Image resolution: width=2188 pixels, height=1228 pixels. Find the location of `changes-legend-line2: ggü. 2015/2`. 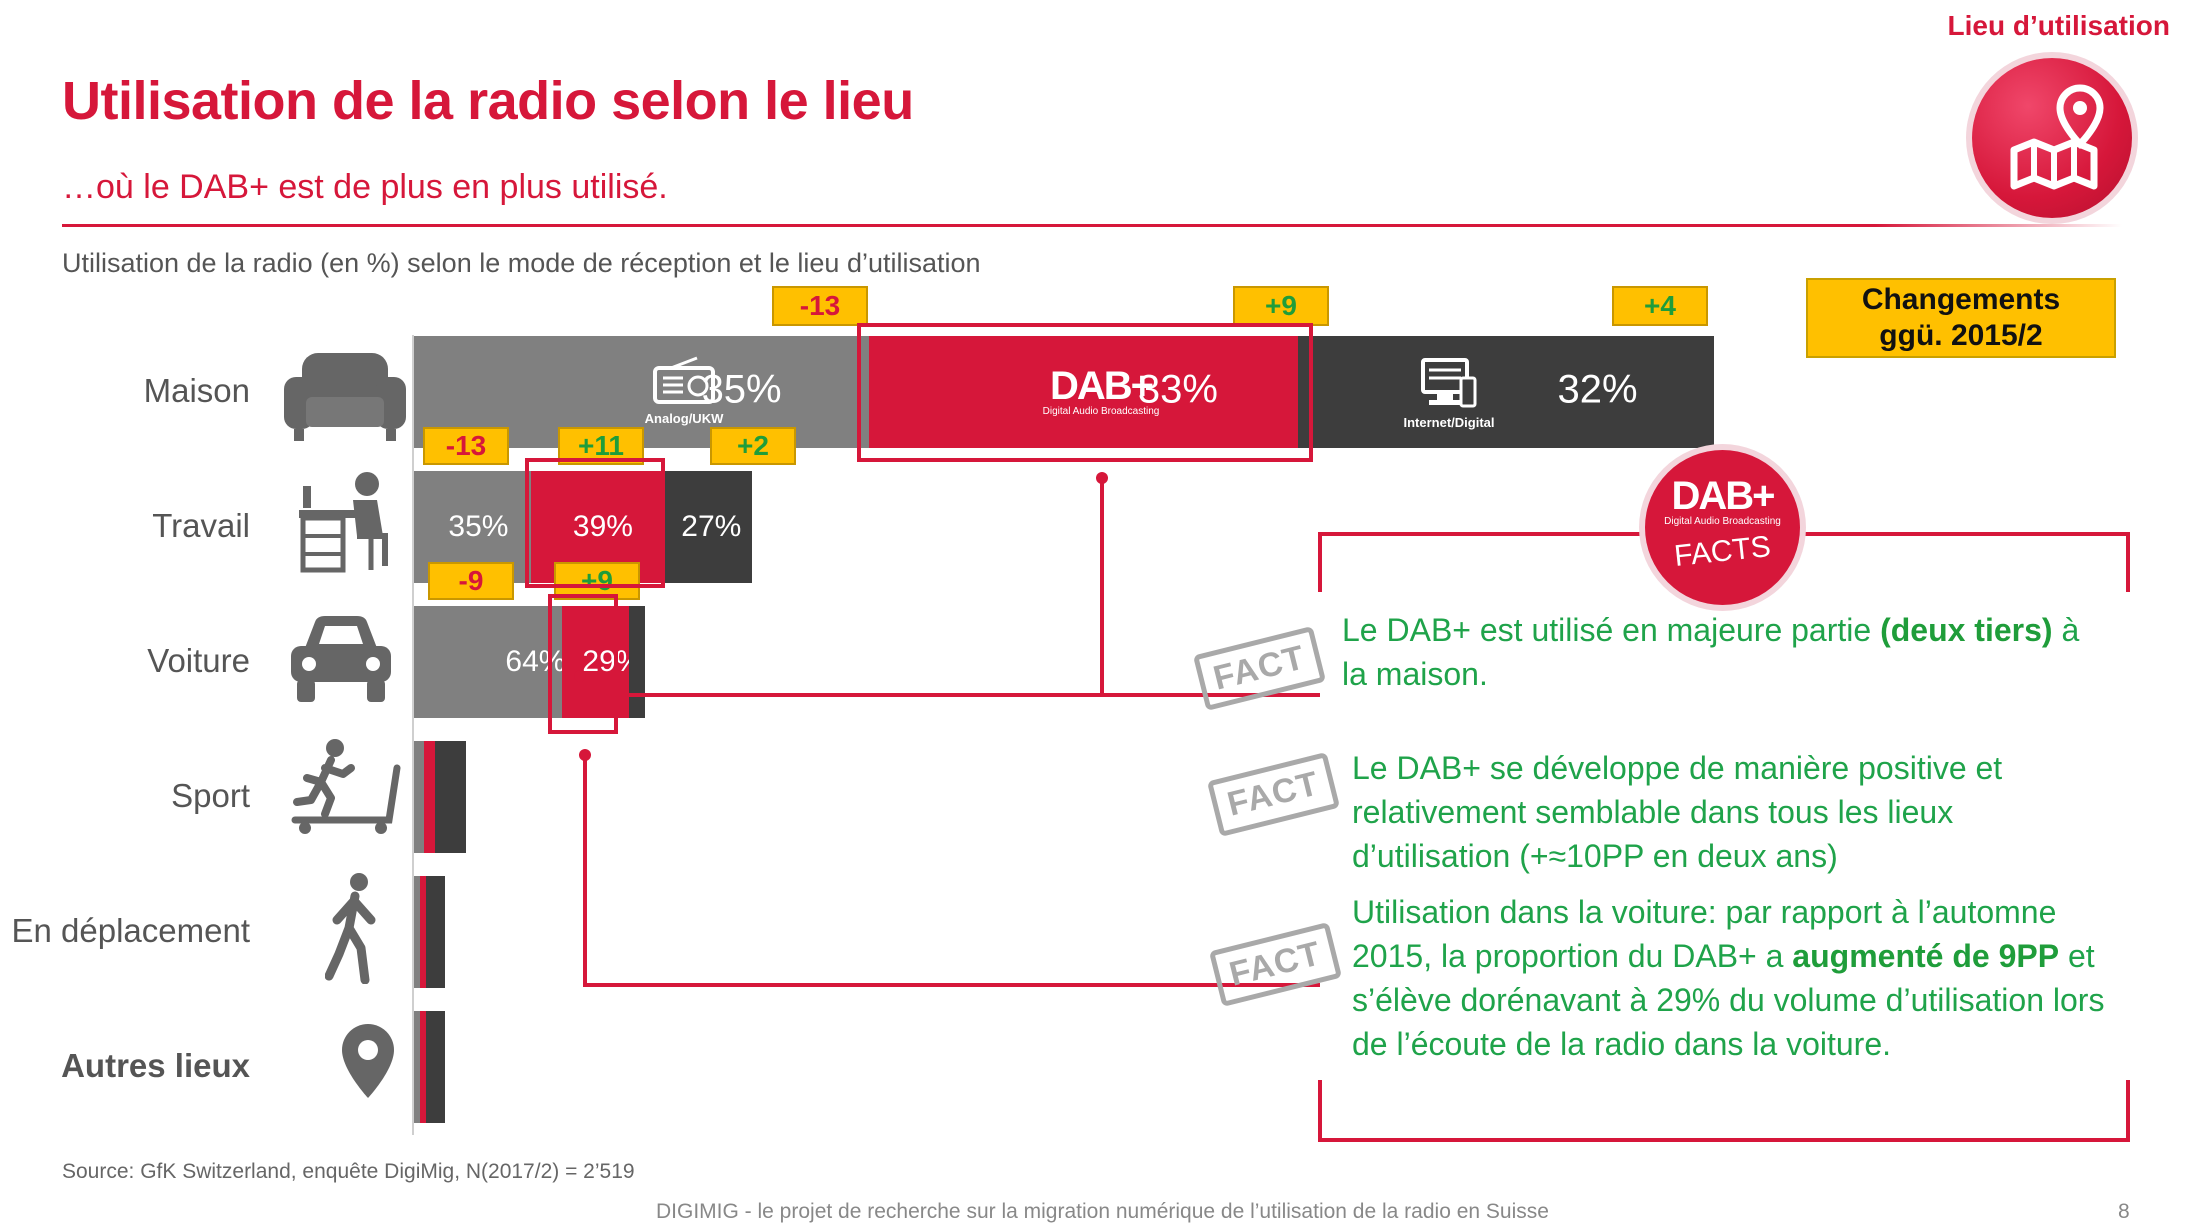

changes-legend-line2: ggü. 2015/2 is located at coordinates (1961, 335).